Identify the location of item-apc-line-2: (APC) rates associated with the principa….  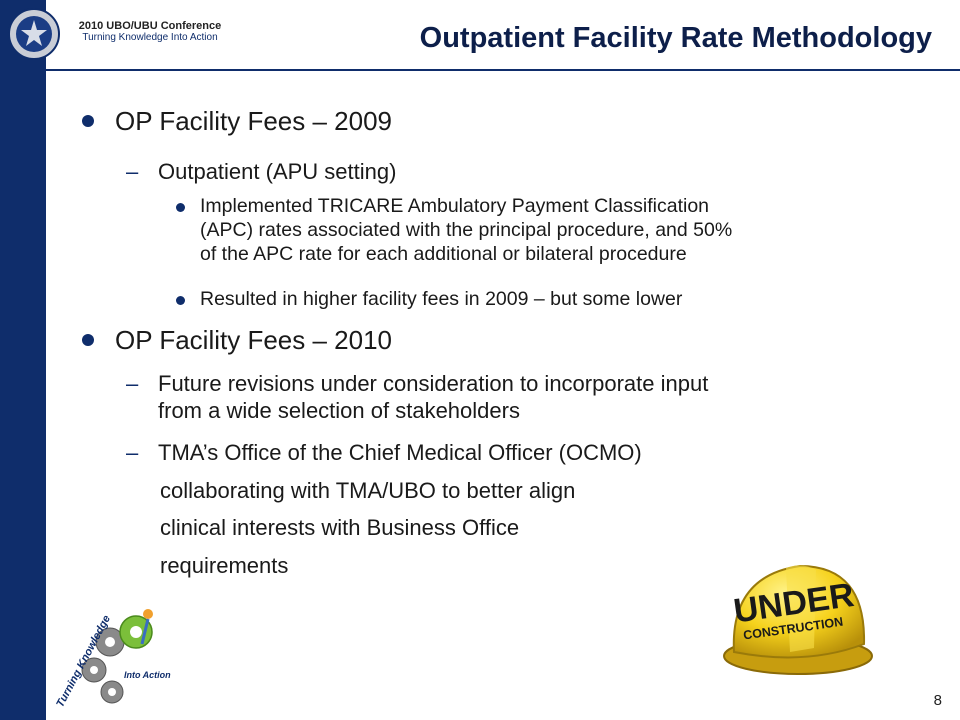
(466, 230).